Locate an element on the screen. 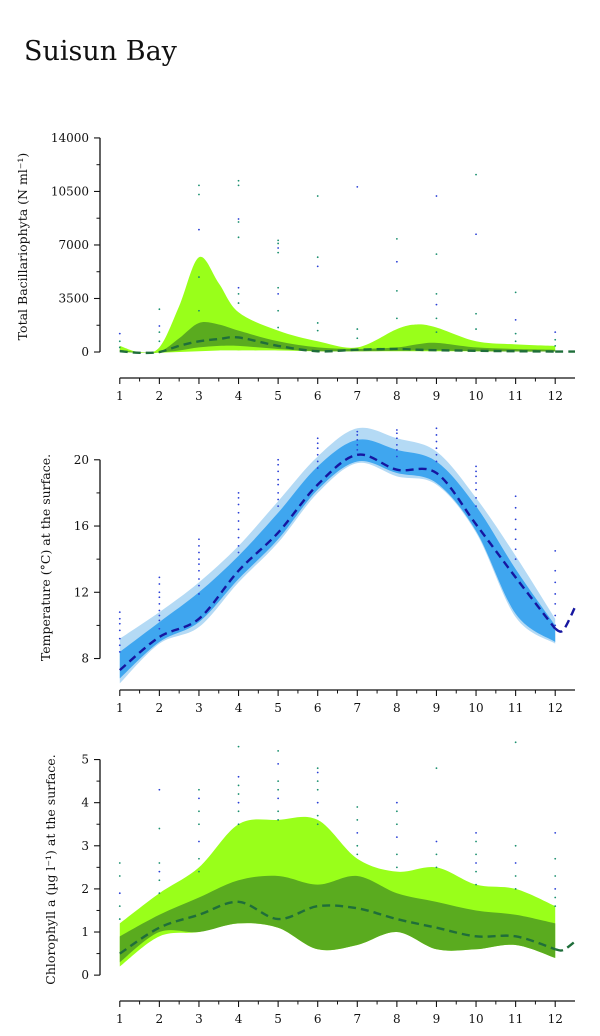  y-axis-label: Chlorophyll a (µg l⁻¹) at the surface. is located at coordinates (50, 869).